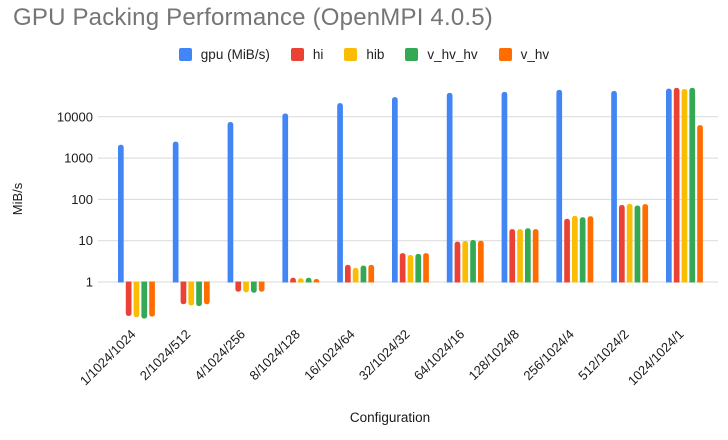 The width and height of the screenshot is (728, 440). What do you see at coordinates (235, 54) in the screenshot?
I see `legend-label: gpu (MiB/s)` at bounding box center [235, 54].